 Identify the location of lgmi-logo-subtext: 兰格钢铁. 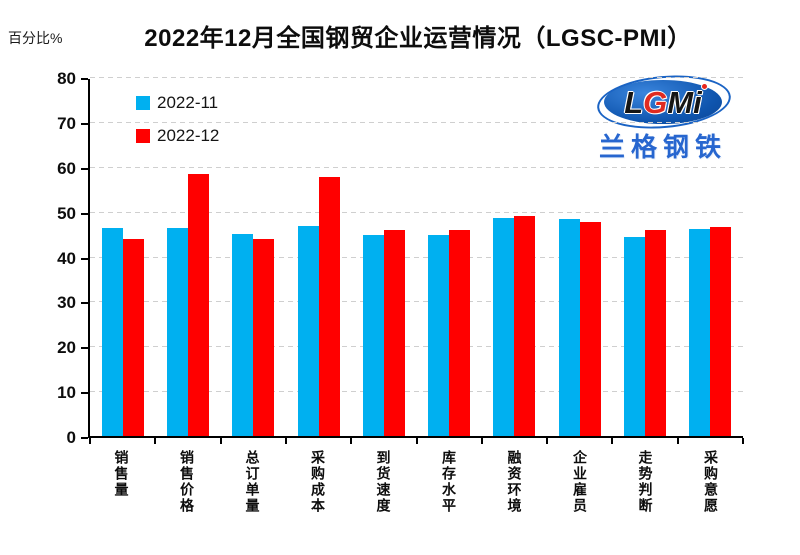
(662, 147).